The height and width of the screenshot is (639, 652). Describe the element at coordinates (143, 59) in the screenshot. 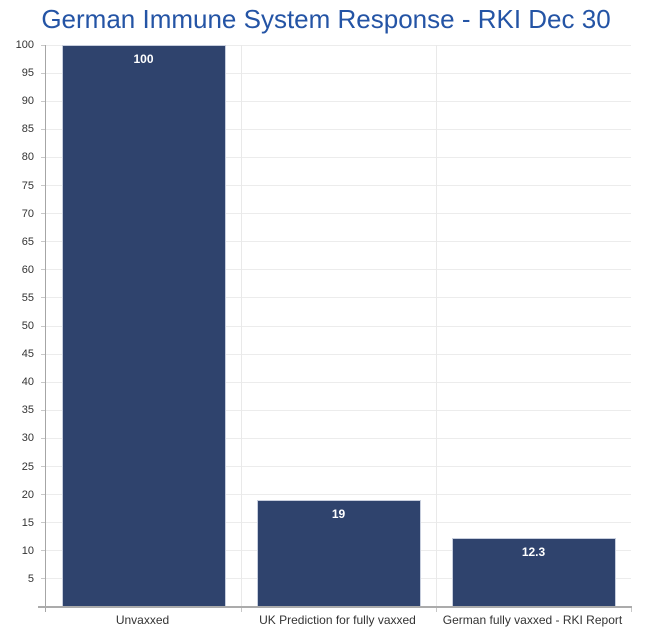

I see `bar-value-label: 100` at that location.